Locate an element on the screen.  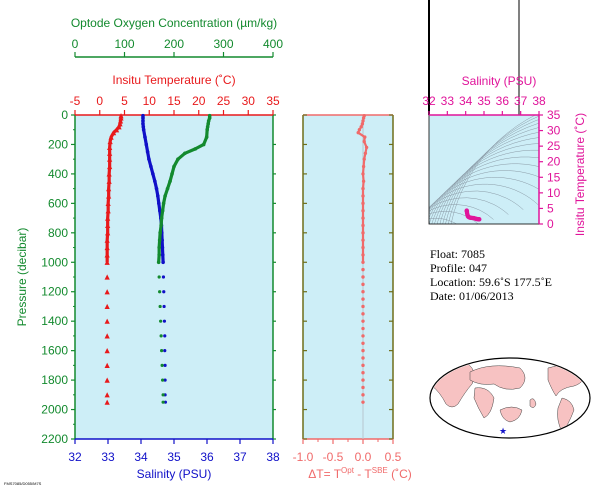
oxygen-tick-label: 200 is located at coordinates (174, 44).